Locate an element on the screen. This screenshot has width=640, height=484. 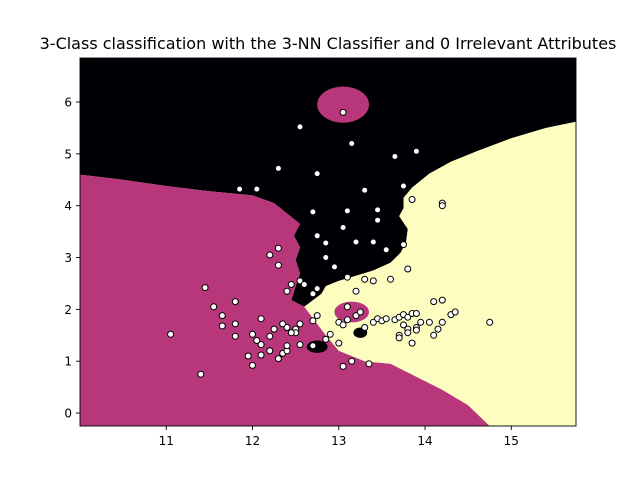
y-tick-label: 3 is located at coordinates (68, 258).